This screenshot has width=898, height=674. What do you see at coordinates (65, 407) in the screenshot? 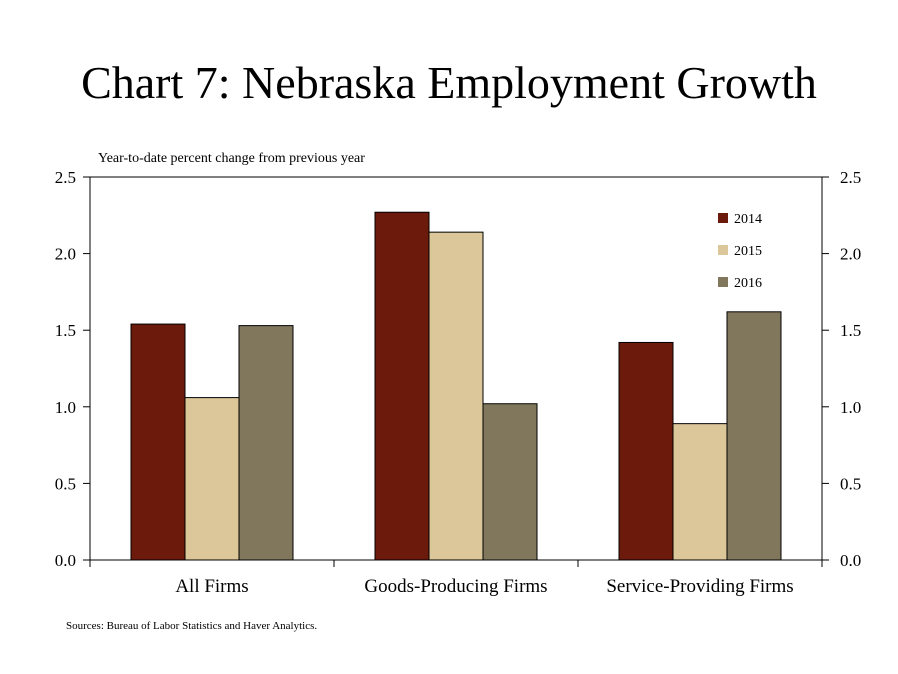
I see `y-tick-label-left: 1.0` at bounding box center [65, 407].